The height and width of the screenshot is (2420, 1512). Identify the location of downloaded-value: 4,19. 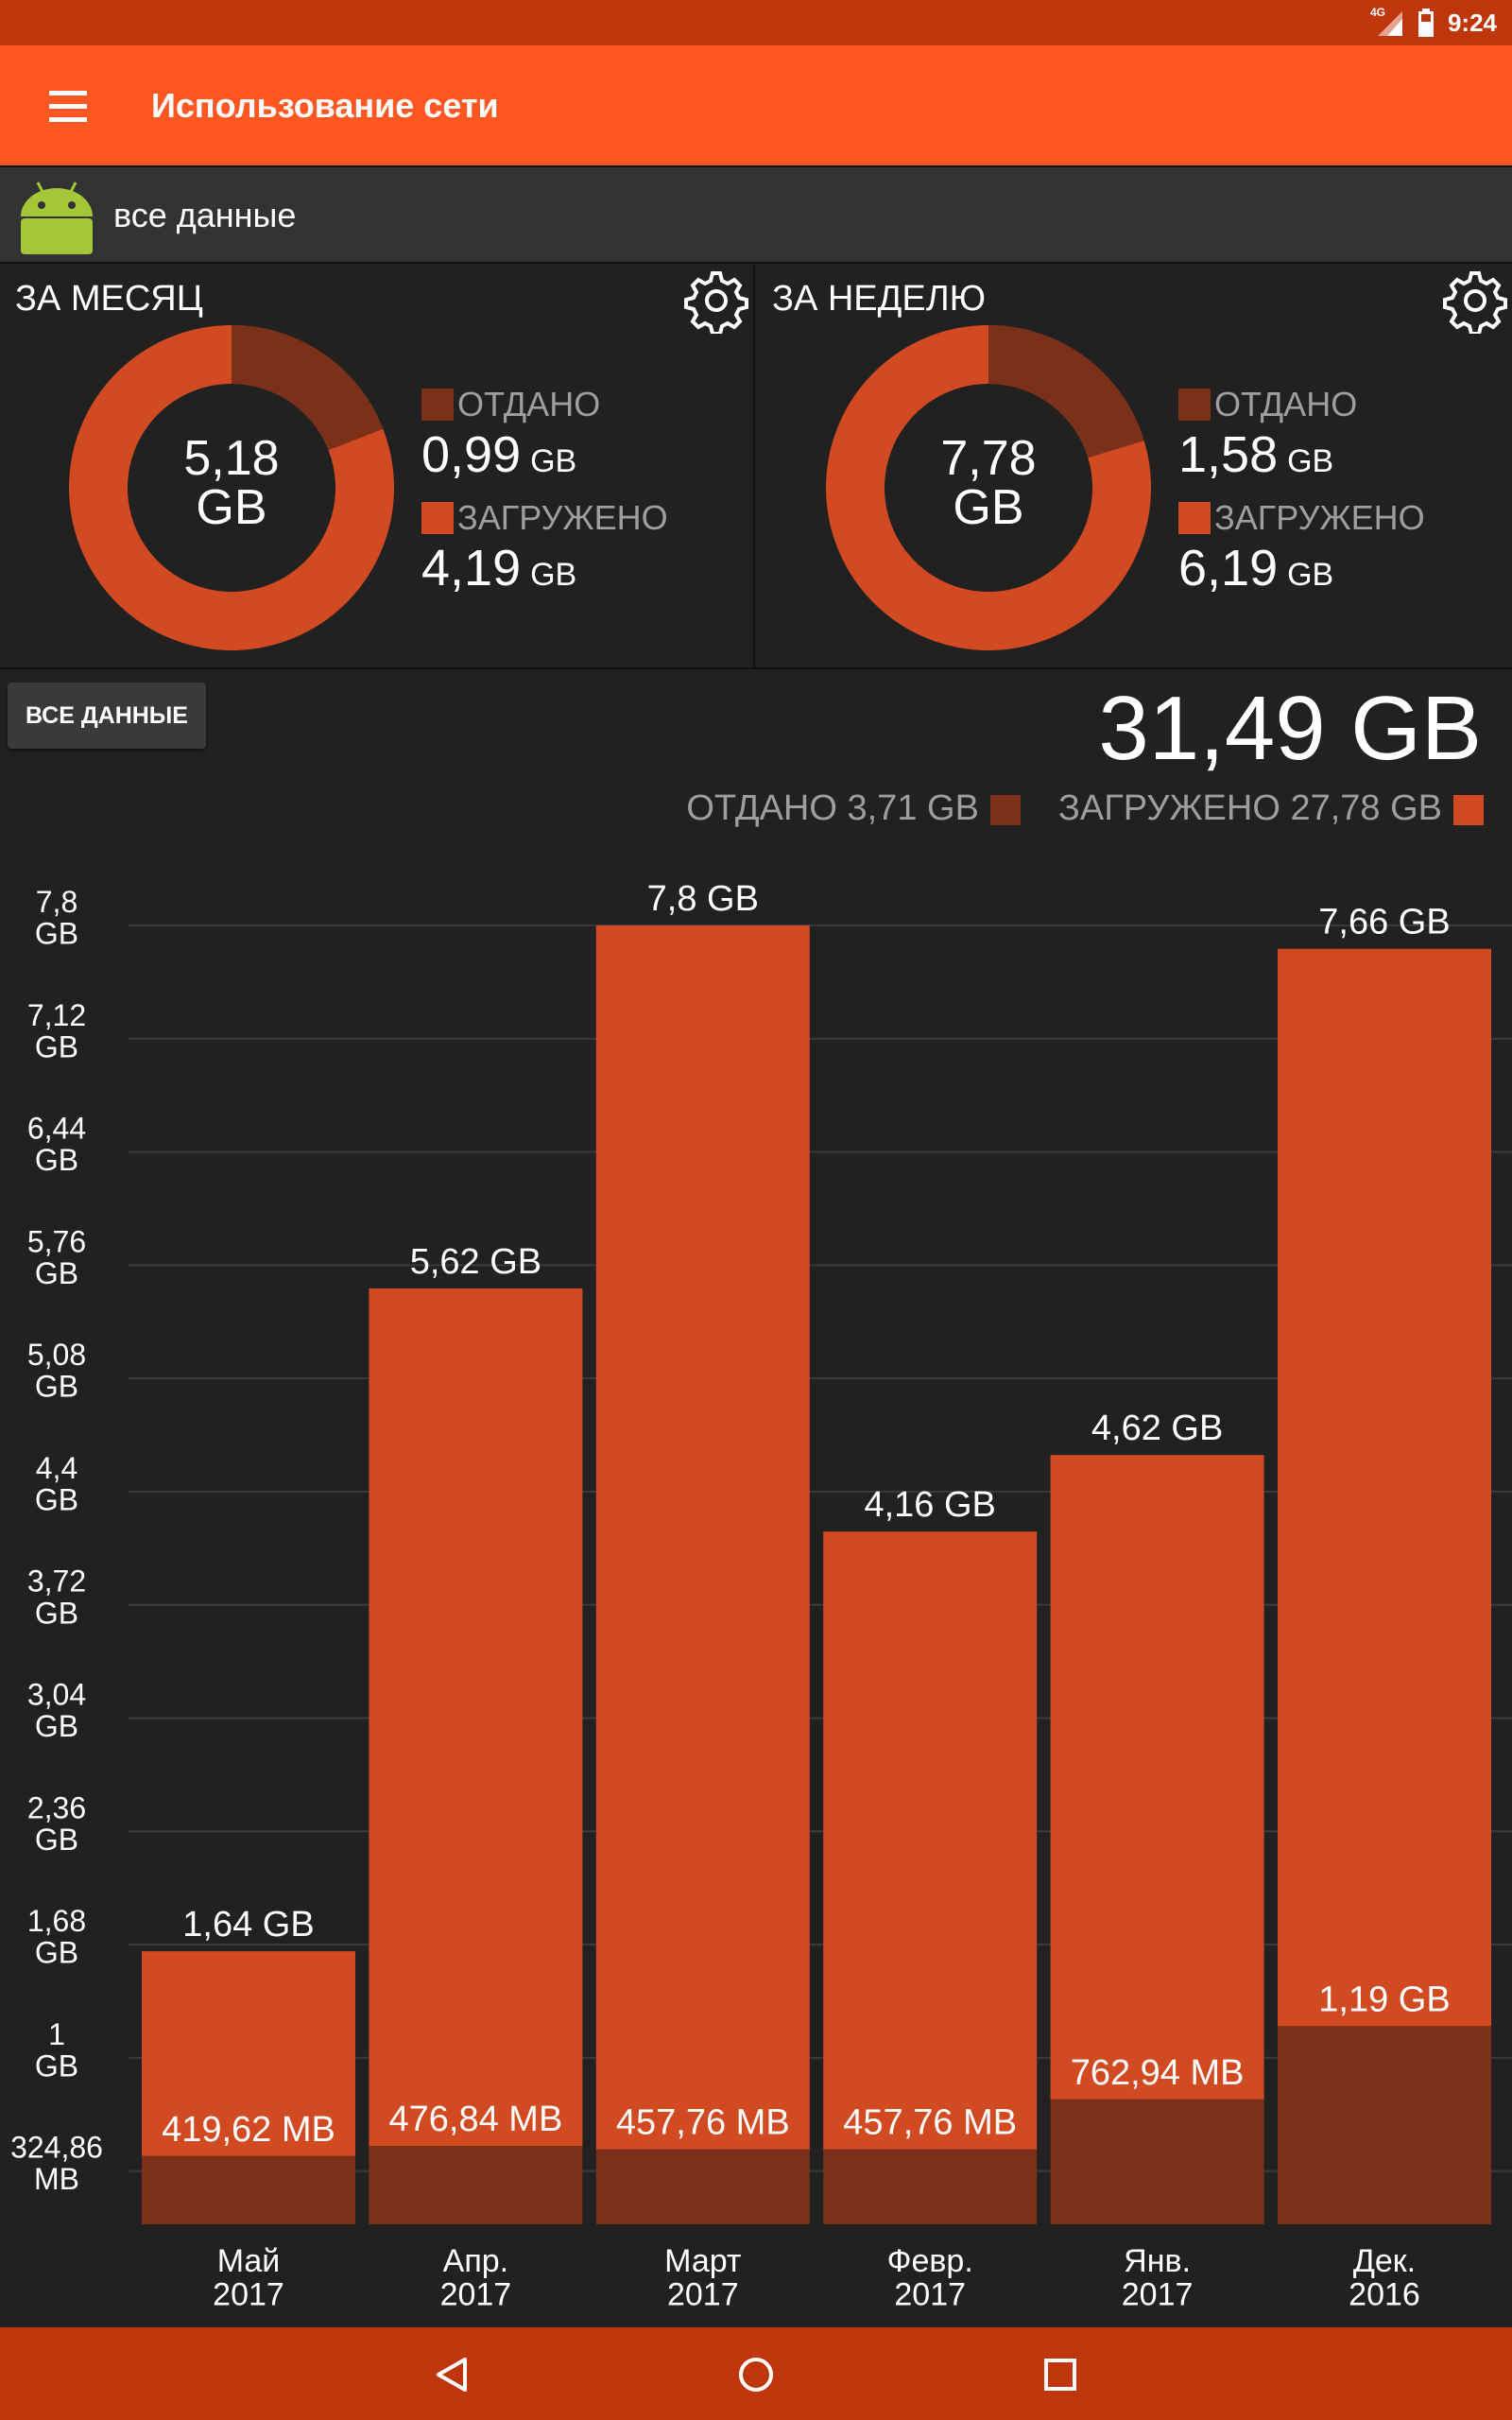
(471, 568).